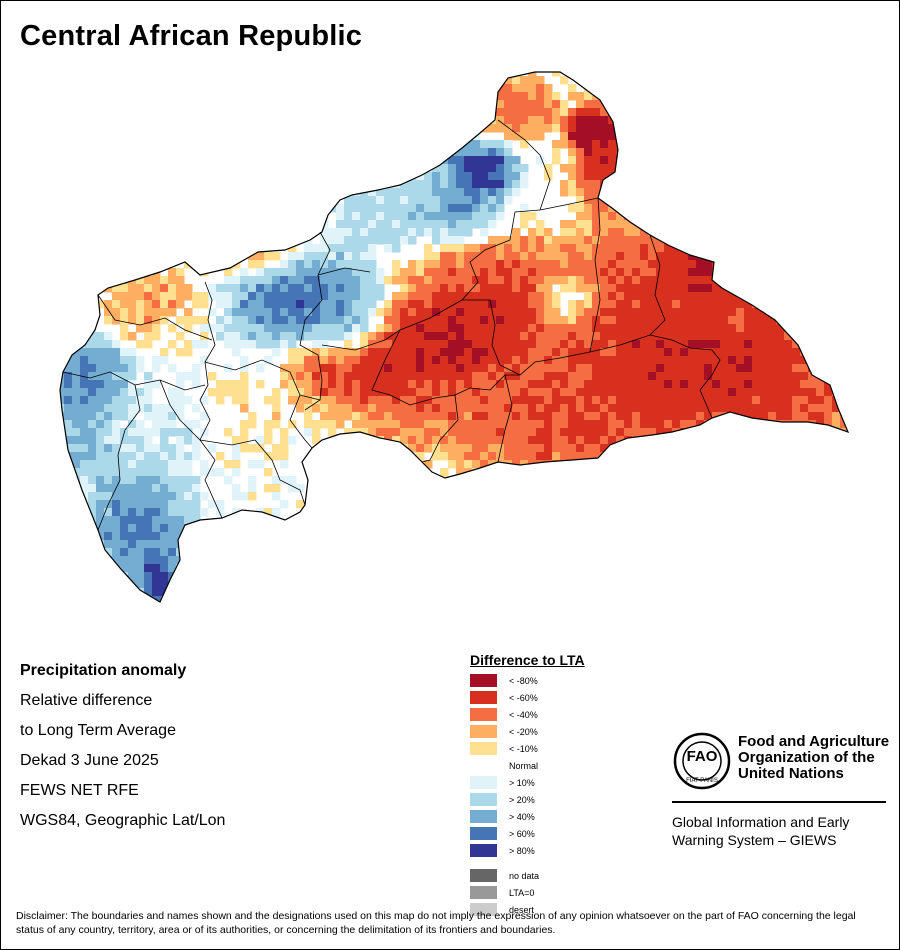  What do you see at coordinates (522, 816) in the screenshot?
I see `legend-wet-label: > 40%` at bounding box center [522, 816].